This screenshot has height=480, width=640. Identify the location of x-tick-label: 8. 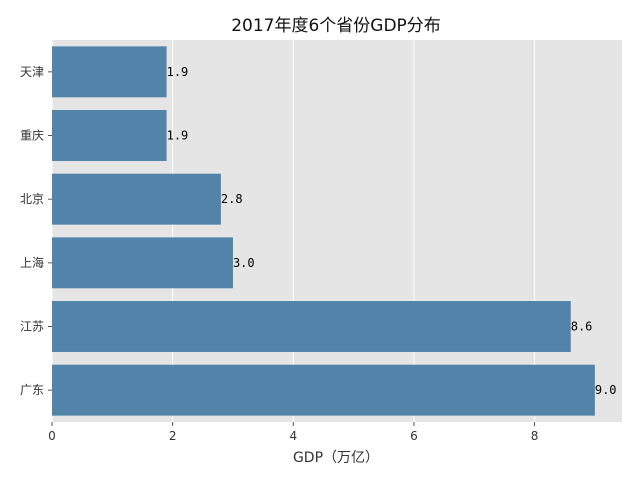
(535, 436).